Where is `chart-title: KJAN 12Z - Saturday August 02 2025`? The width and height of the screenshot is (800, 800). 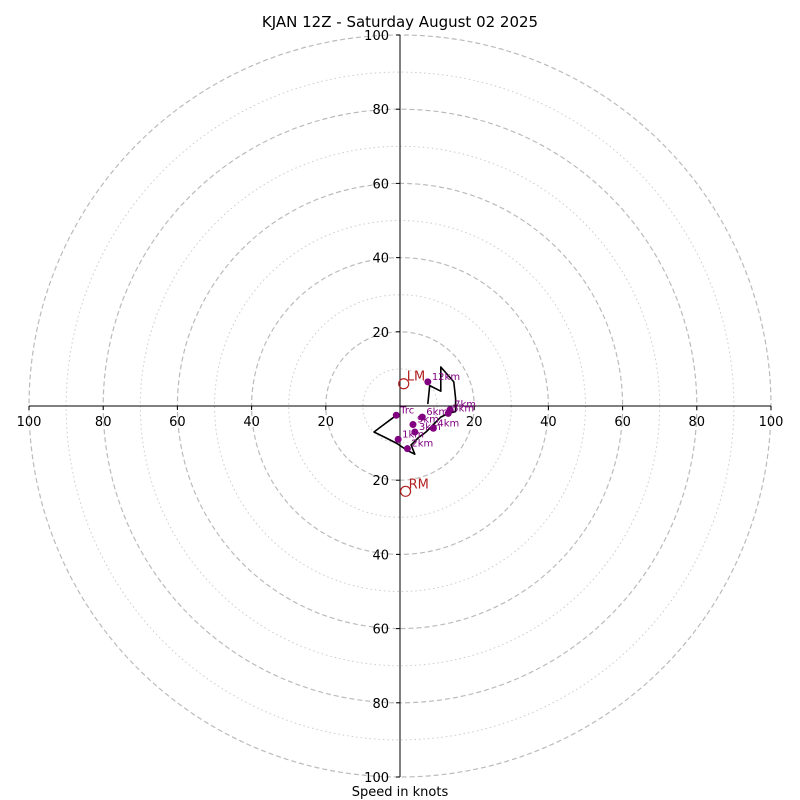 chart-title: KJAN 12Z - Saturday August 02 2025 is located at coordinates (400, 22).